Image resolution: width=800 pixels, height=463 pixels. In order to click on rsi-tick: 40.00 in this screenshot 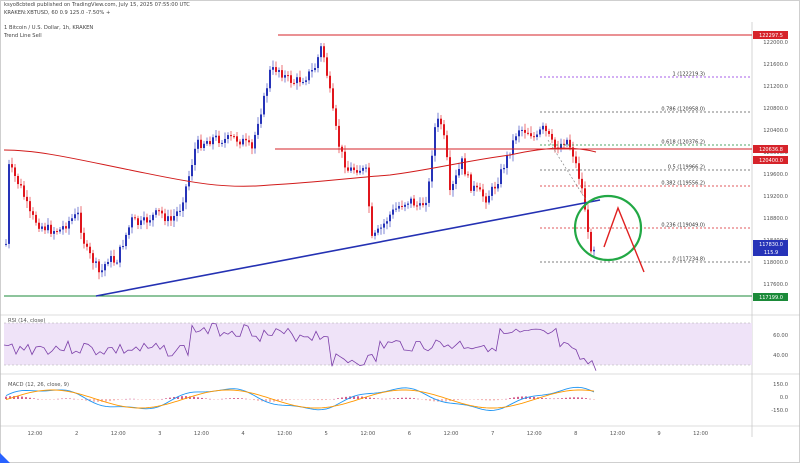, I will do `click(780, 356)`.